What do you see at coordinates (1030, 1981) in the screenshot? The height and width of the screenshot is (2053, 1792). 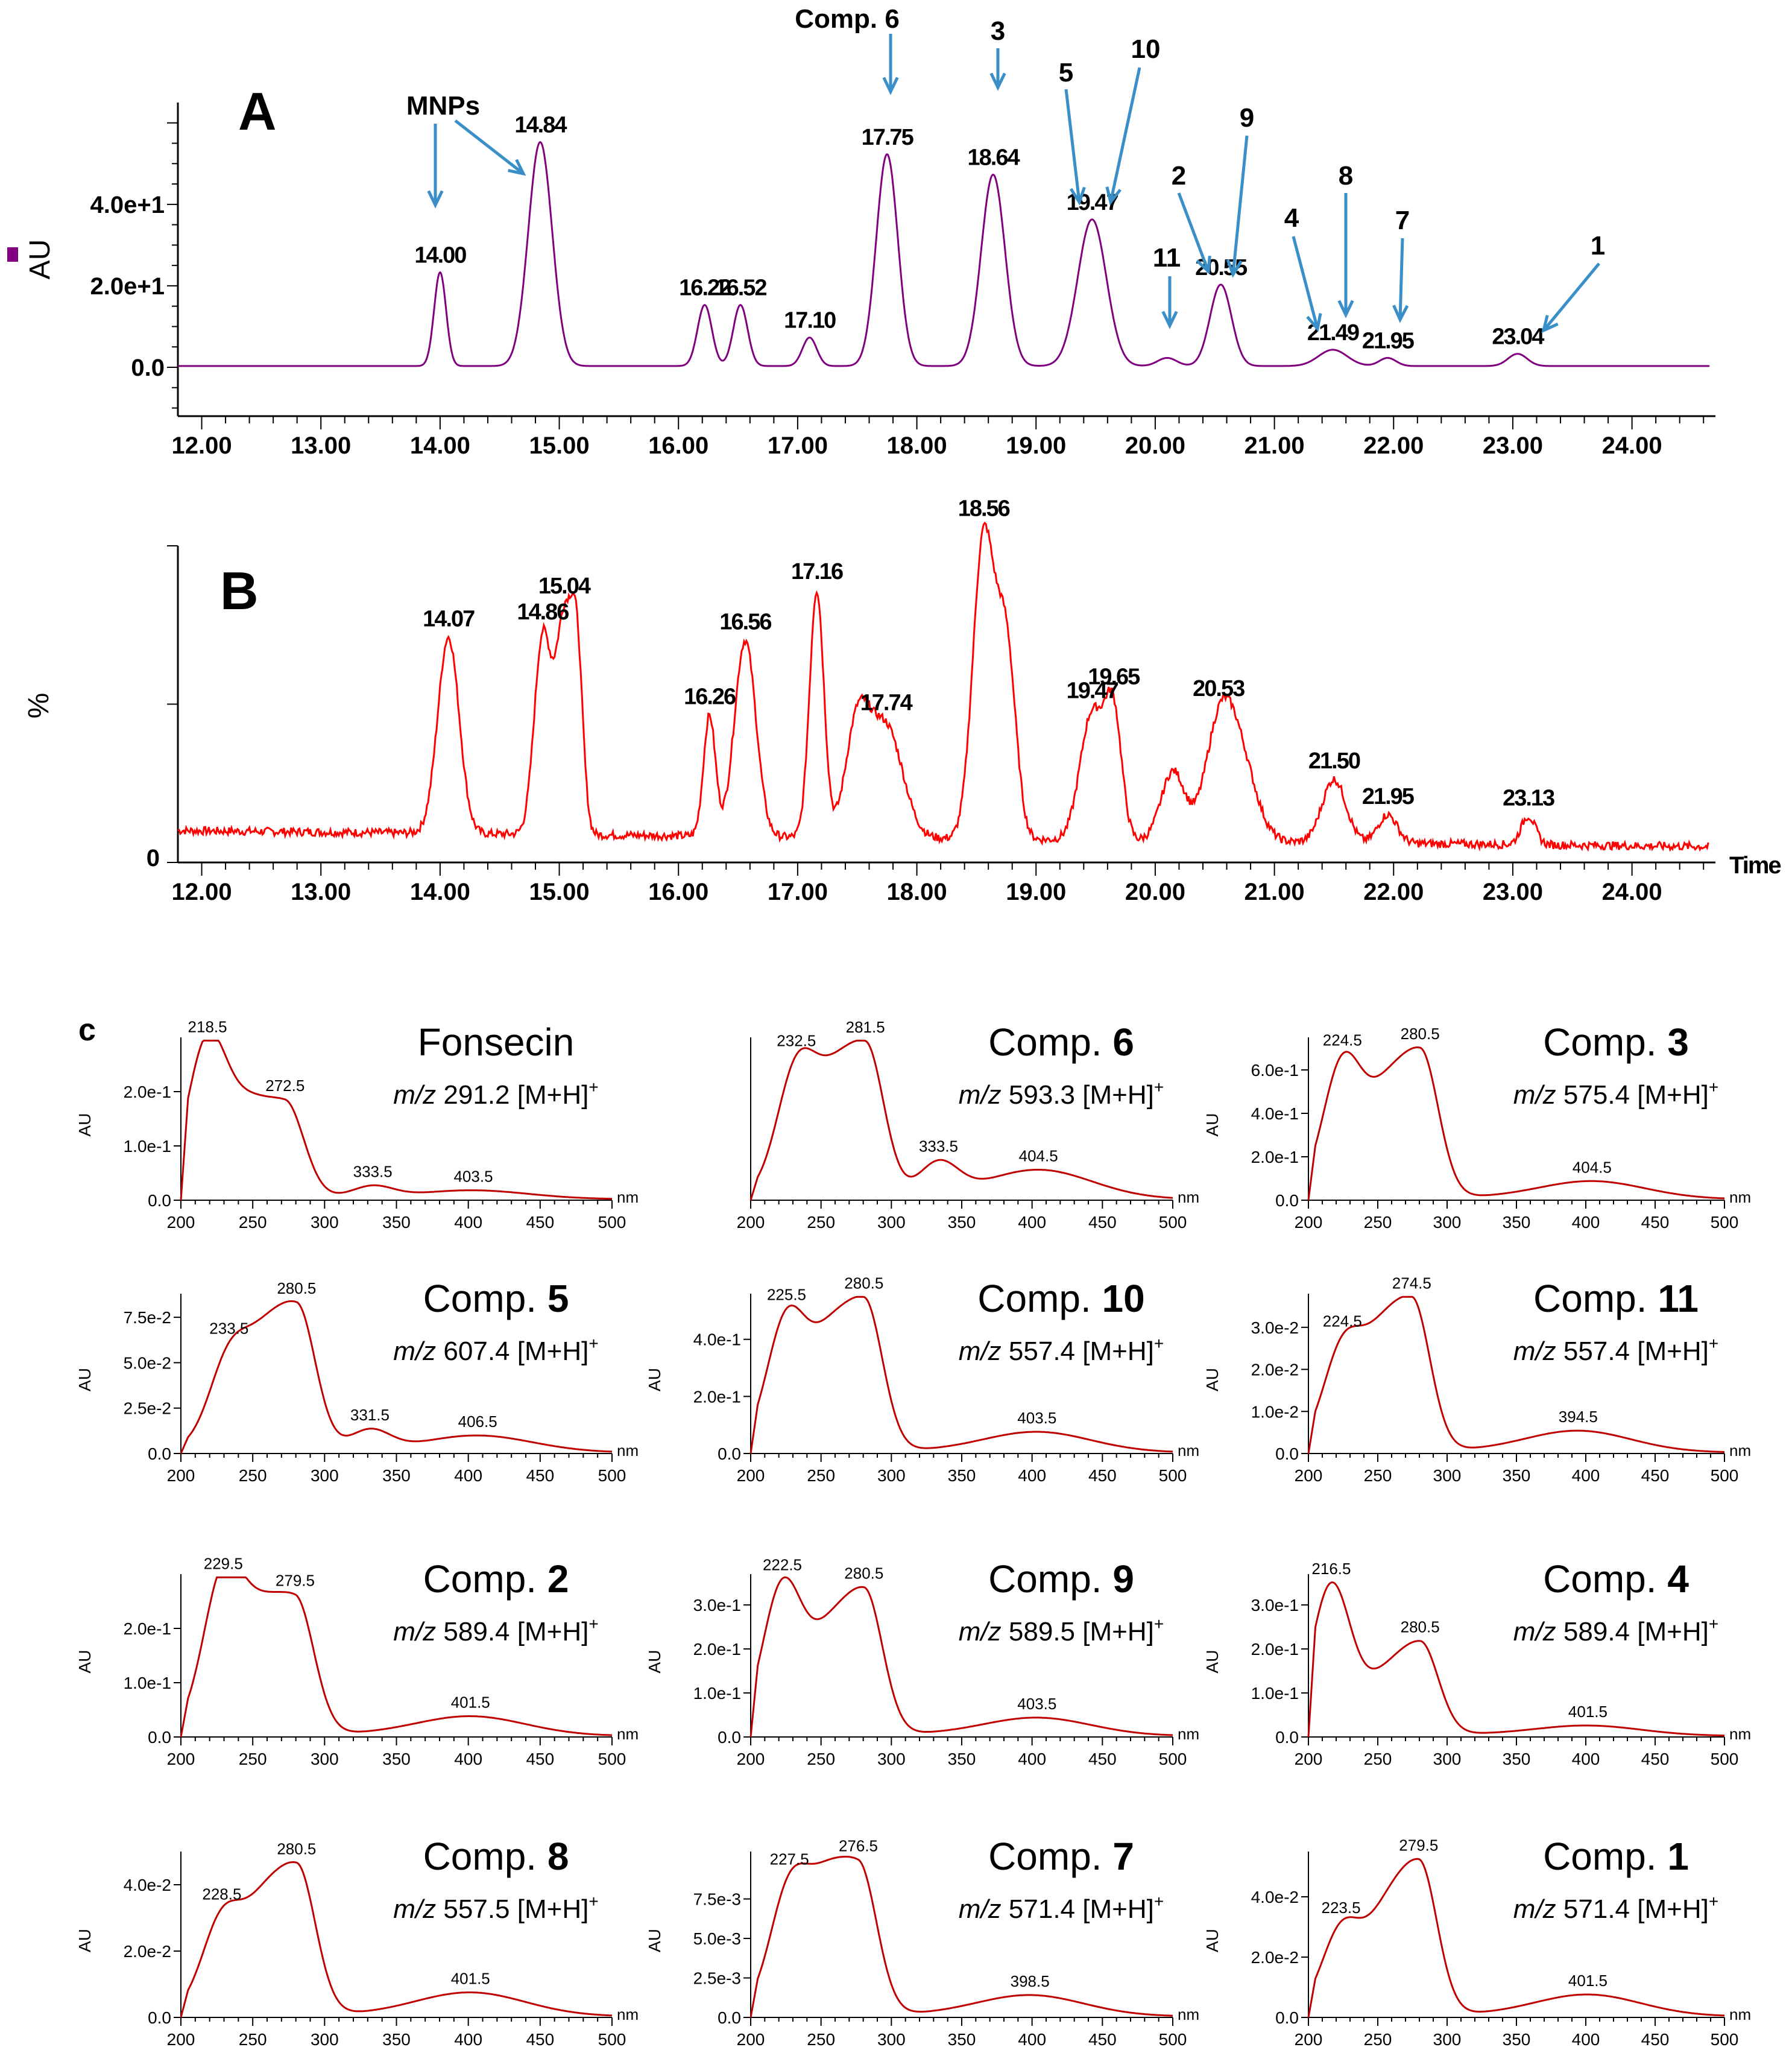 I see `uv-maximum-label: 398.5` at bounding box center [1030, 1981].